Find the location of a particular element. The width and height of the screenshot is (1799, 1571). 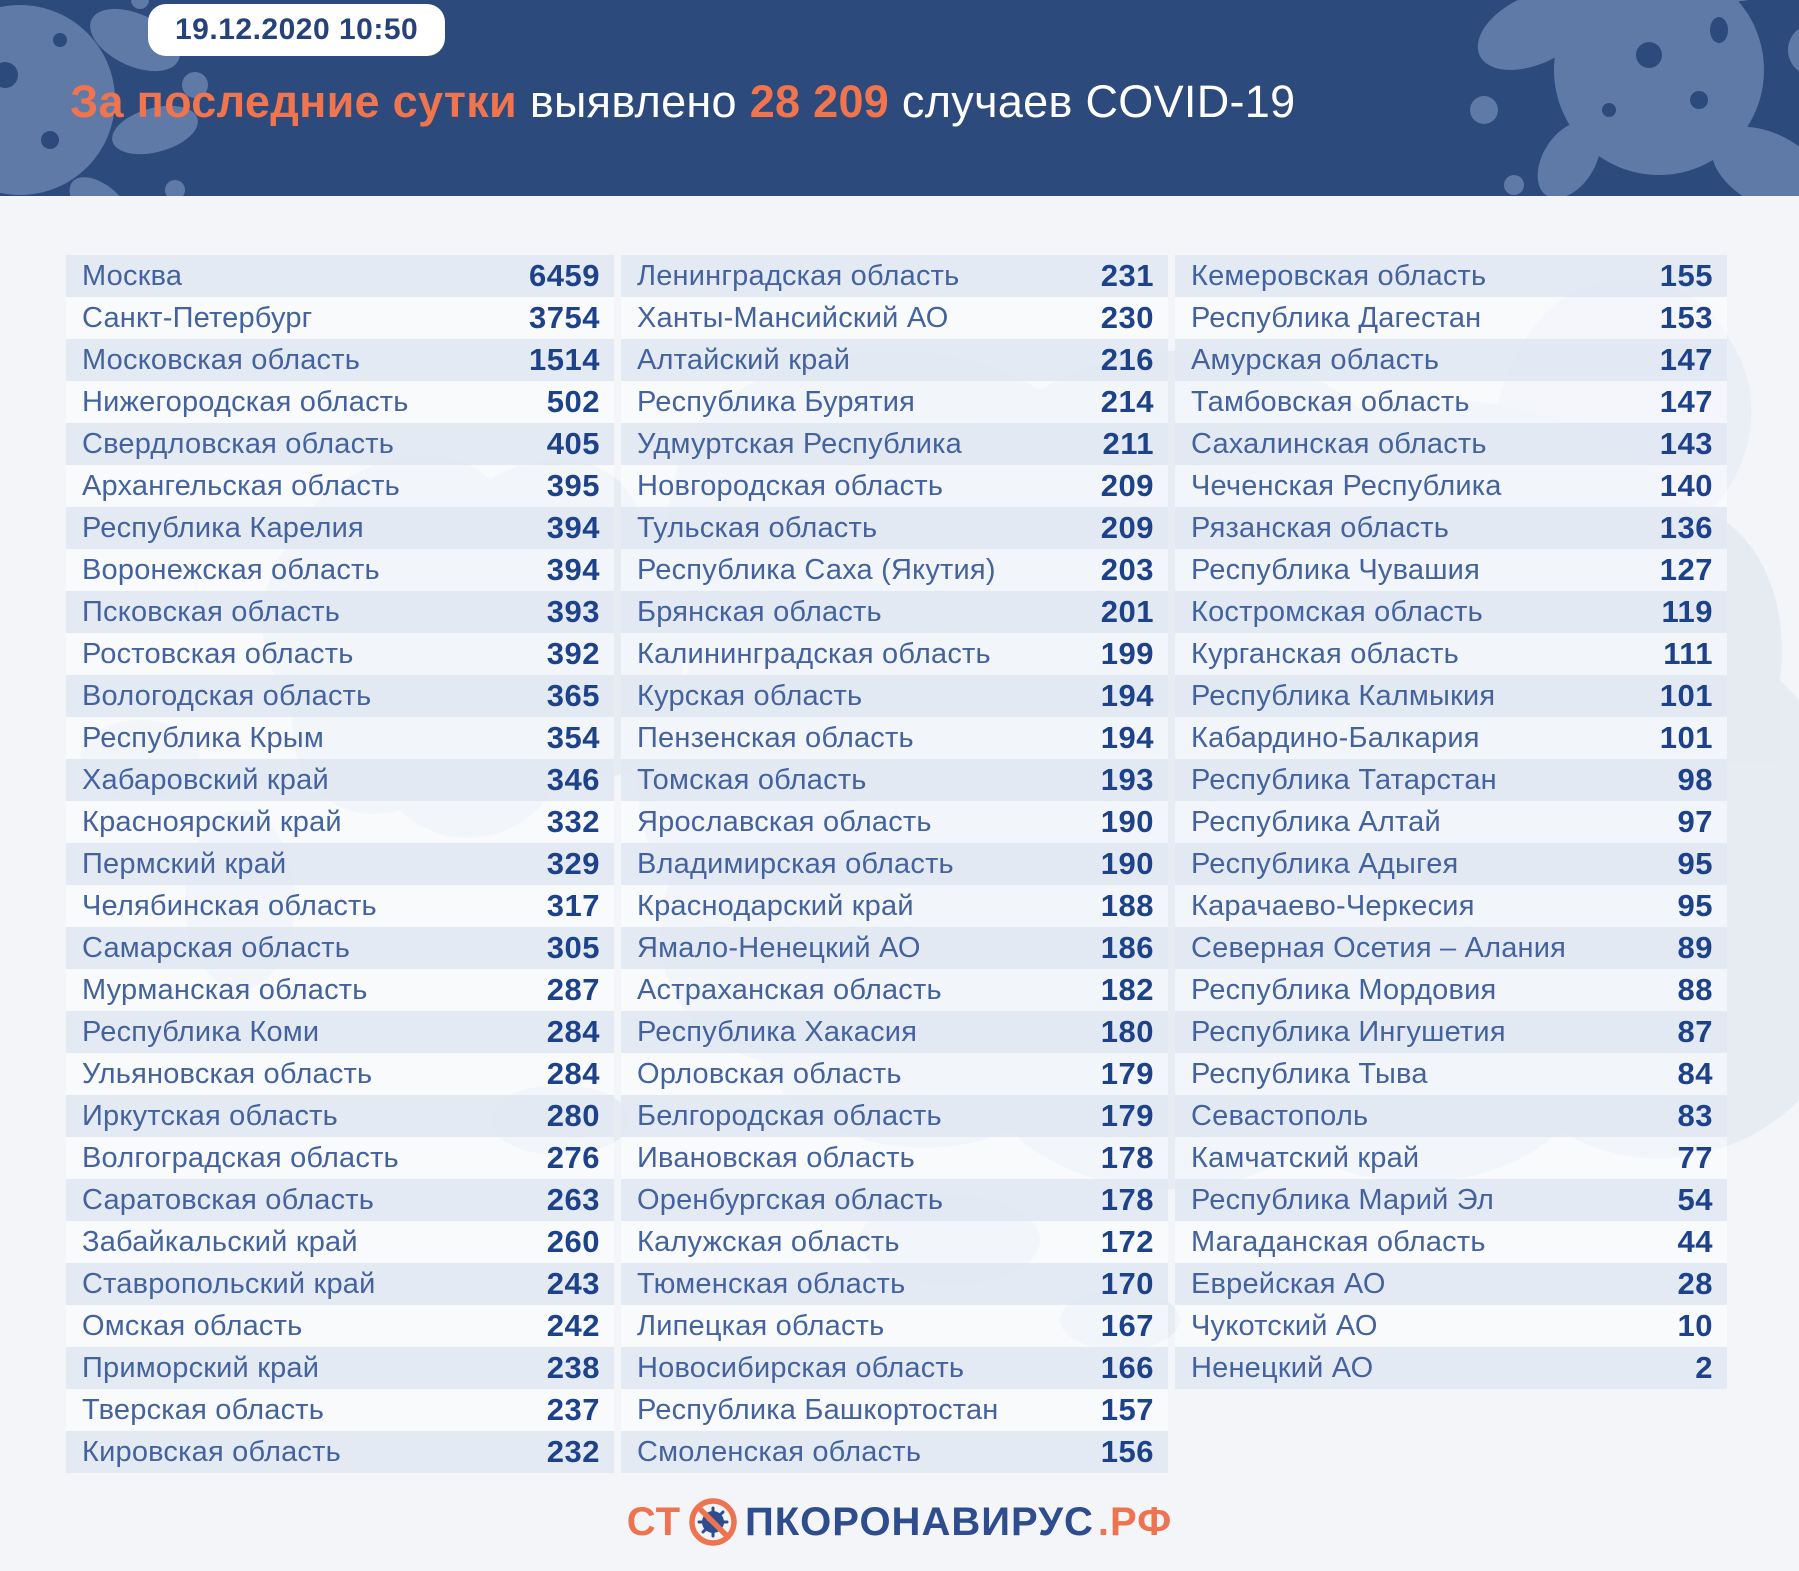

case-count: 502 is located at coordinates (573, 401).